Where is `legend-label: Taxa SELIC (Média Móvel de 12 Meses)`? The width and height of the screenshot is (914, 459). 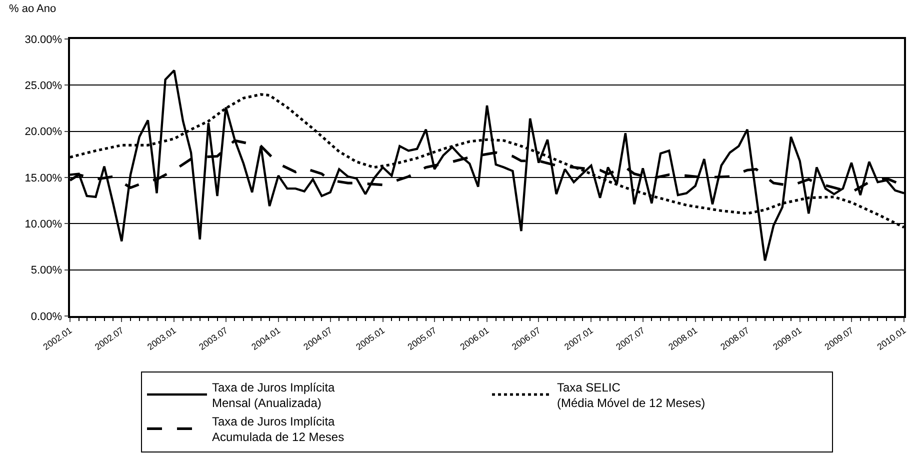
legend-label: Taxa SELIC (Média Móvel de 12 Meses) is located at coordinates (631, 395).